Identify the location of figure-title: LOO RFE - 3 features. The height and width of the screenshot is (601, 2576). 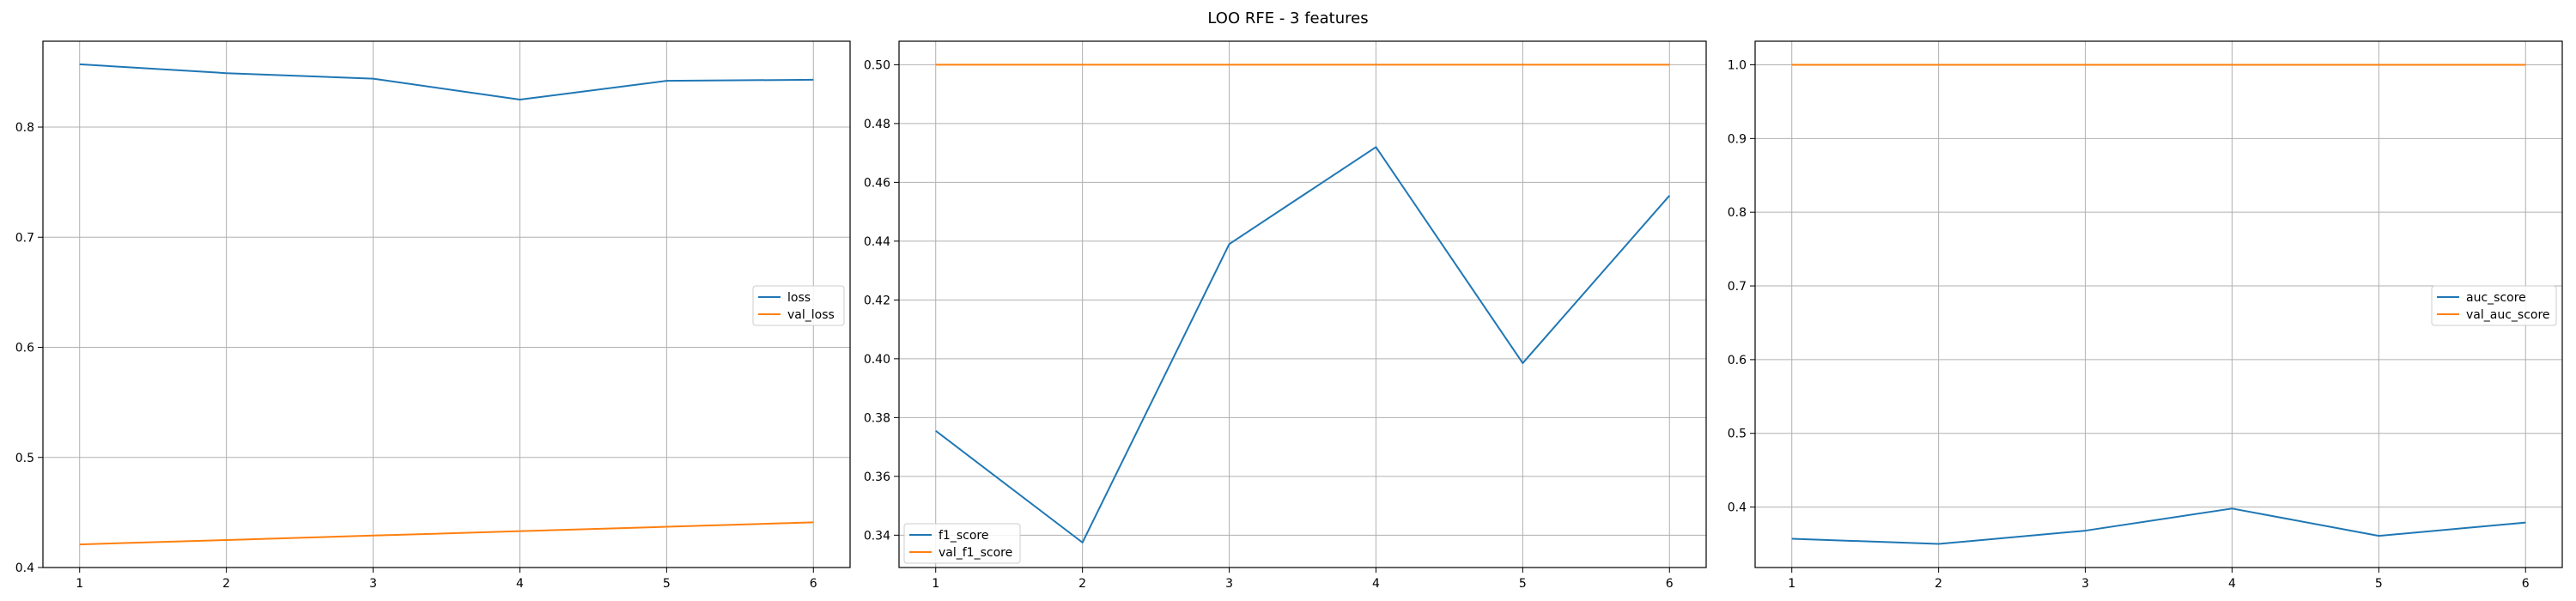
(1287, 18).